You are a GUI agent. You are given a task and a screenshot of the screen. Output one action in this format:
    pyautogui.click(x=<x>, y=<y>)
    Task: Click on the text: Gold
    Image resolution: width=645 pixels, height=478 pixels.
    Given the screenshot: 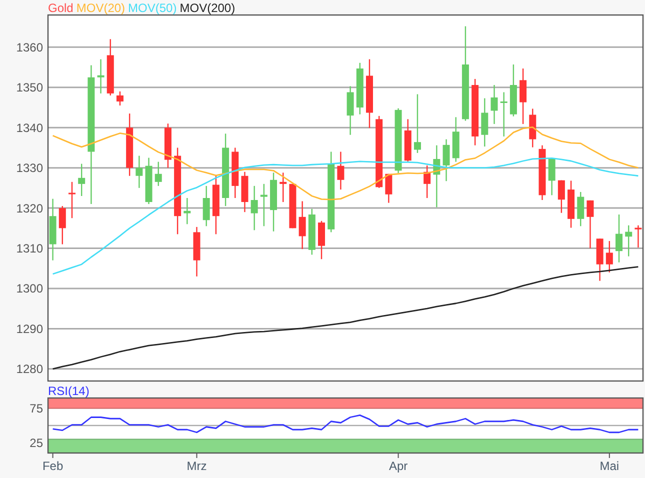 What is the action you would take?
    pyautogui.click(x=61, y=8)
    